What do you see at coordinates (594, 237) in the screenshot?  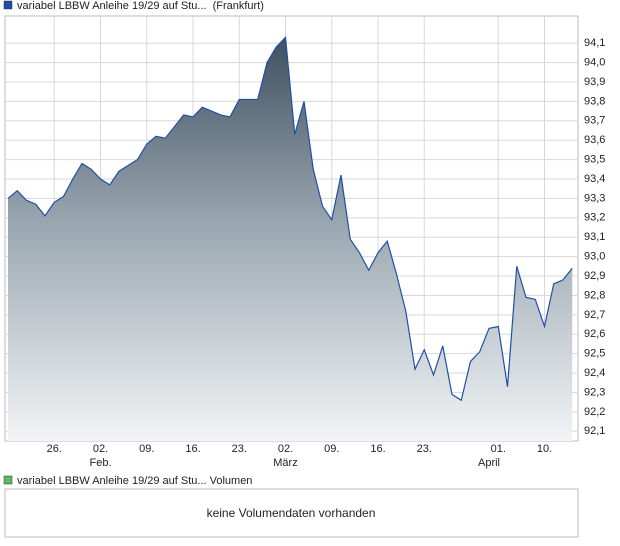 I see `y-tick-label: 93,1` at bounding box center [594, 237].